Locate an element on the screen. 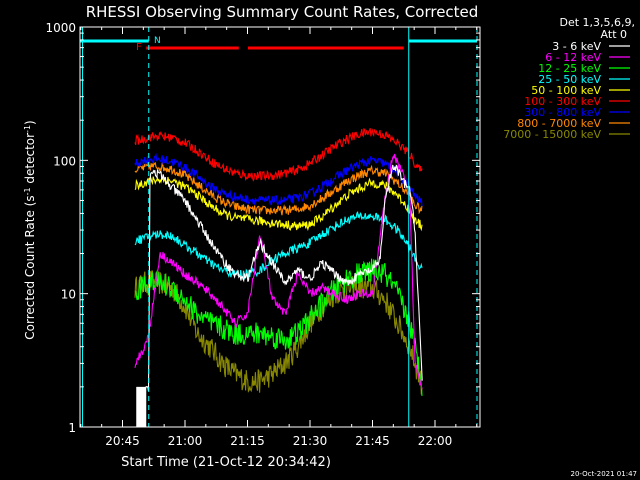 The width and height of the screenshot is (640, 480). x-axis-label: Start Time (21-Oct-12 20:34:42) is located at coordinates (226, 462).